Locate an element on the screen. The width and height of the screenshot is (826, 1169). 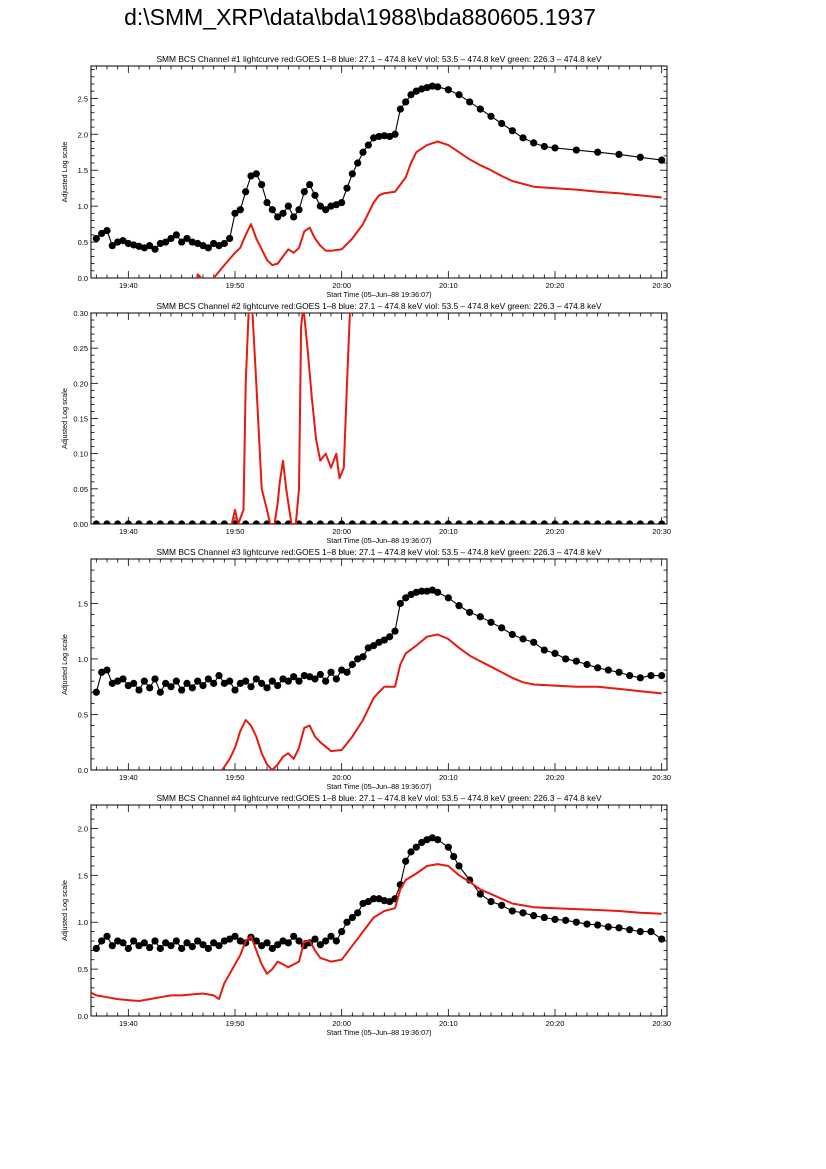
y-axis-label: Adjusted Log scale is located at coordinates (64, 172).